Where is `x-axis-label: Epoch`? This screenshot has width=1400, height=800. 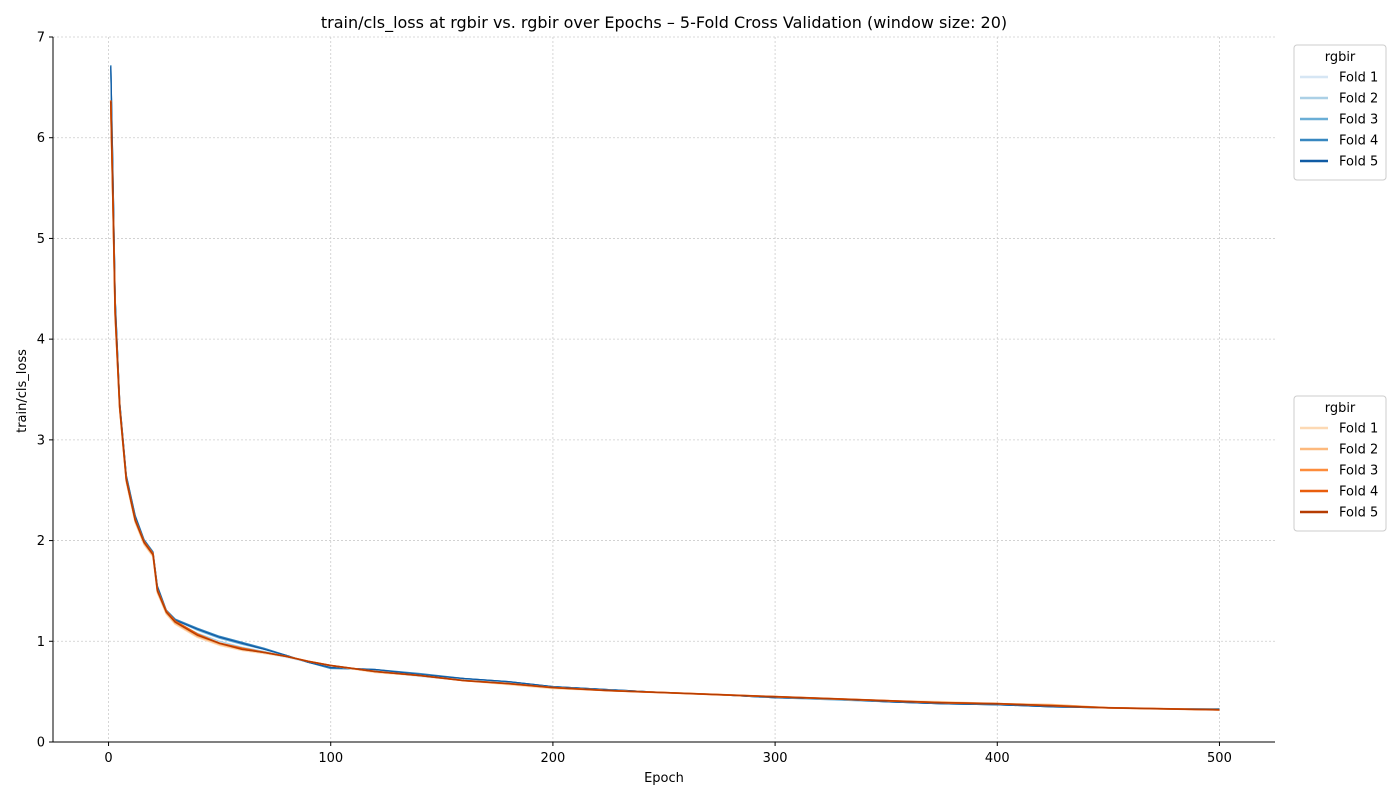
x-axis-label: Epoch is located at coordinates (664, 778).